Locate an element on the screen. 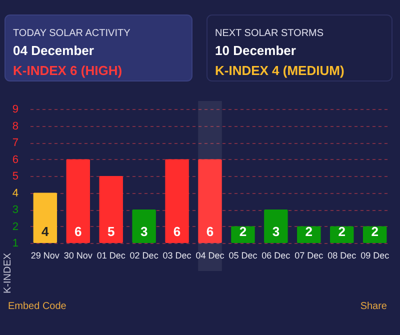 The height and width of the screenshot is (335, 400). x-tick-label: 30 Nov is located at coordinates (78, 255).